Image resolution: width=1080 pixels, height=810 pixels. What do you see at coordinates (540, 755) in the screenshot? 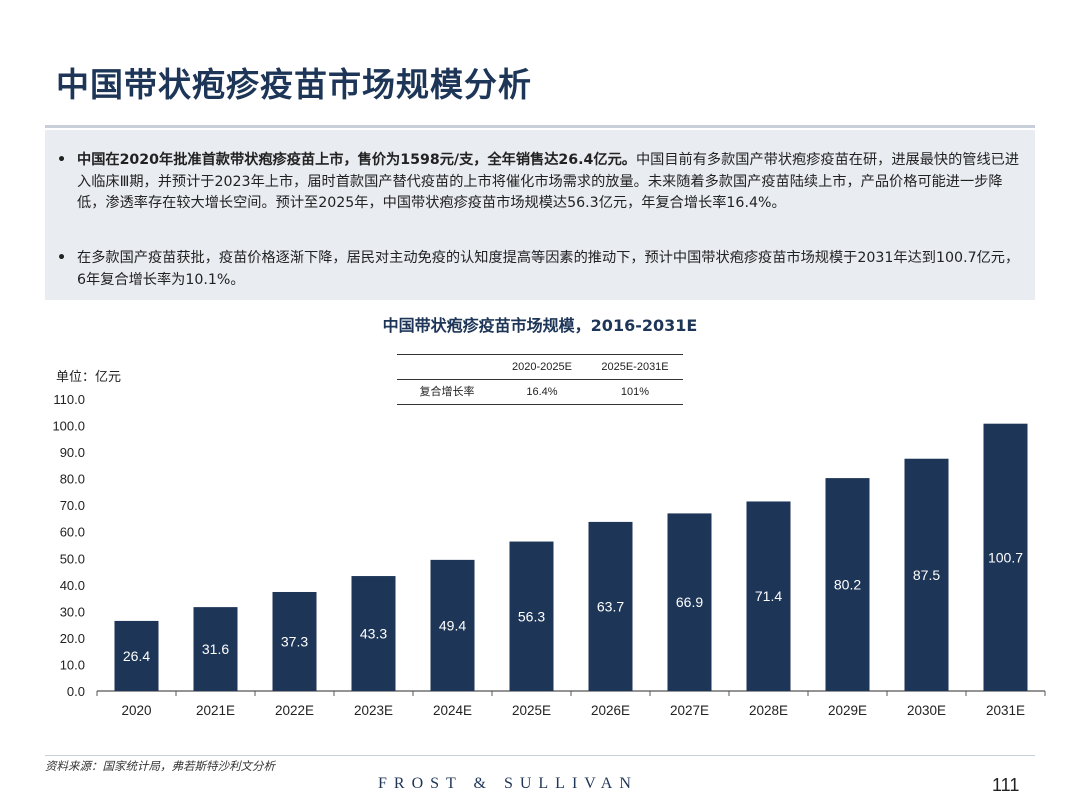
I see `footer-divider` at bounding box center [540, 755].